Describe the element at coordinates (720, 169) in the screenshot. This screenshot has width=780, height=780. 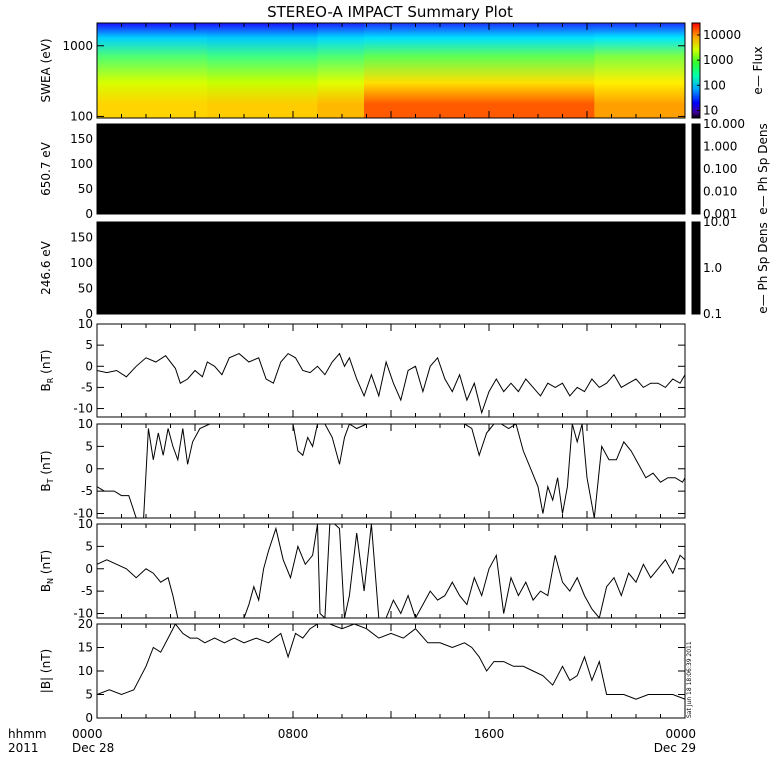
I see `colorbar-tick-label: 0.100` at that location.